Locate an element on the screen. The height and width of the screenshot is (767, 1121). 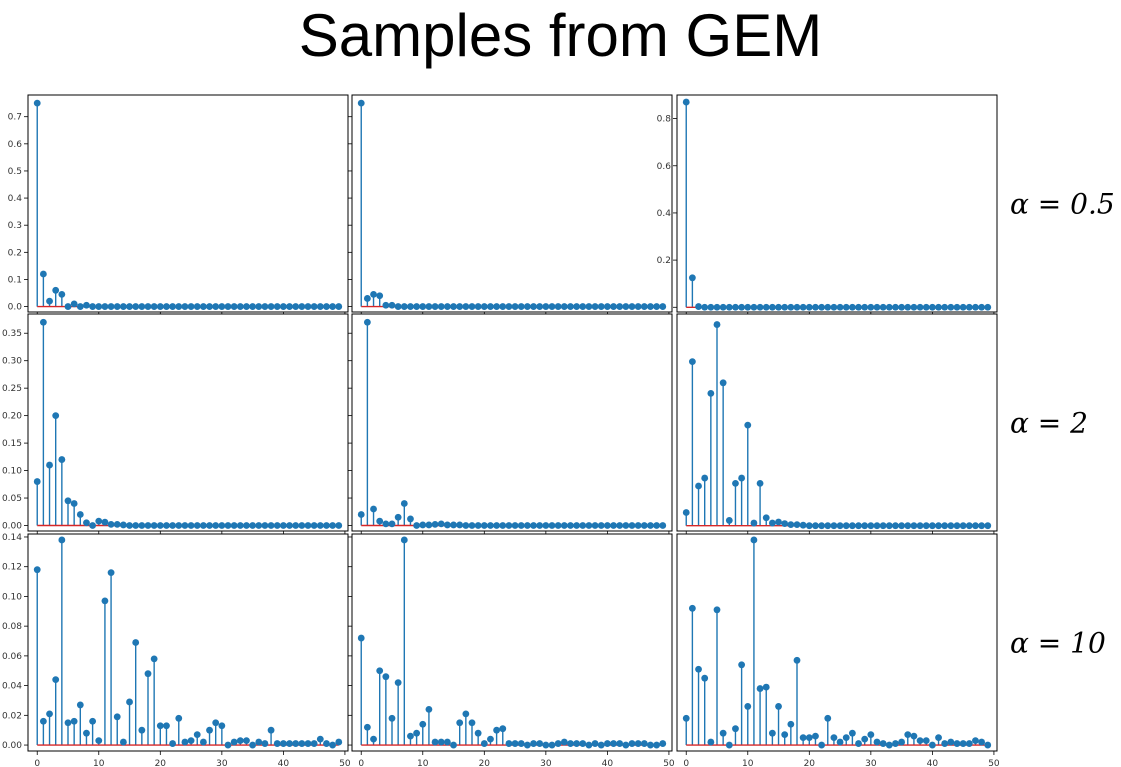
y-tick-label: 0.25 is located at coordinates (12, 389).